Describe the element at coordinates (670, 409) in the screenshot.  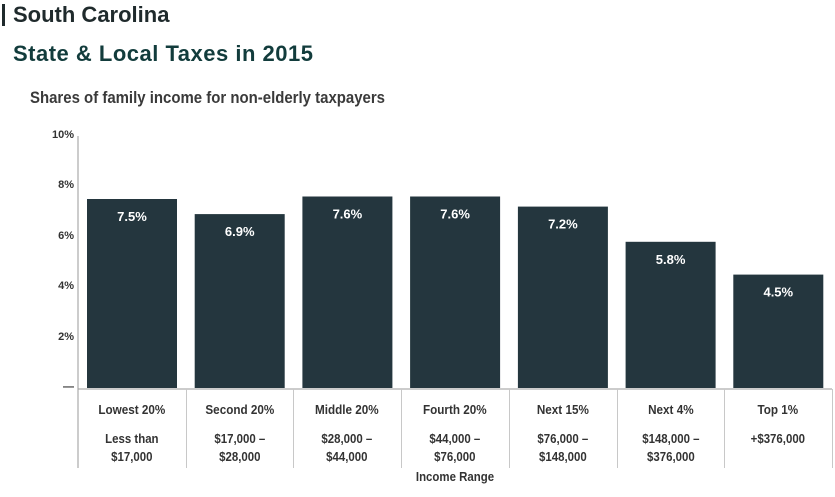
I see `x-category-label: Next 4%` at that location.